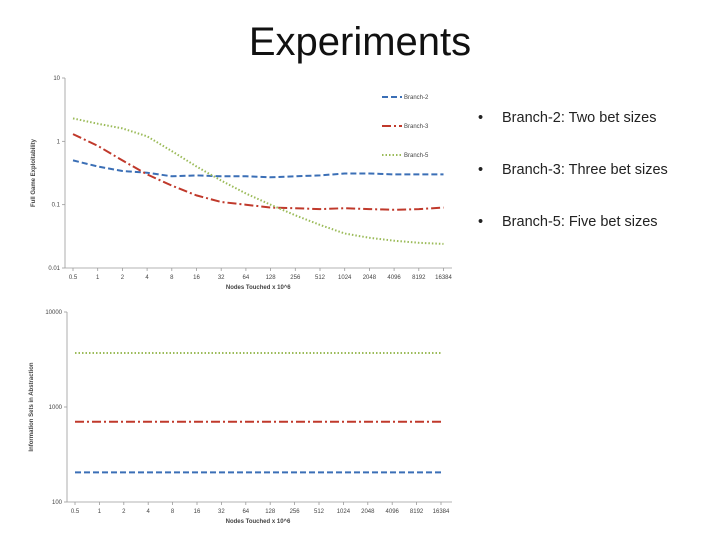  Describe the element at coordinates (360, 42) in the screenshot. I see `slide-title: Experiments` at that location.